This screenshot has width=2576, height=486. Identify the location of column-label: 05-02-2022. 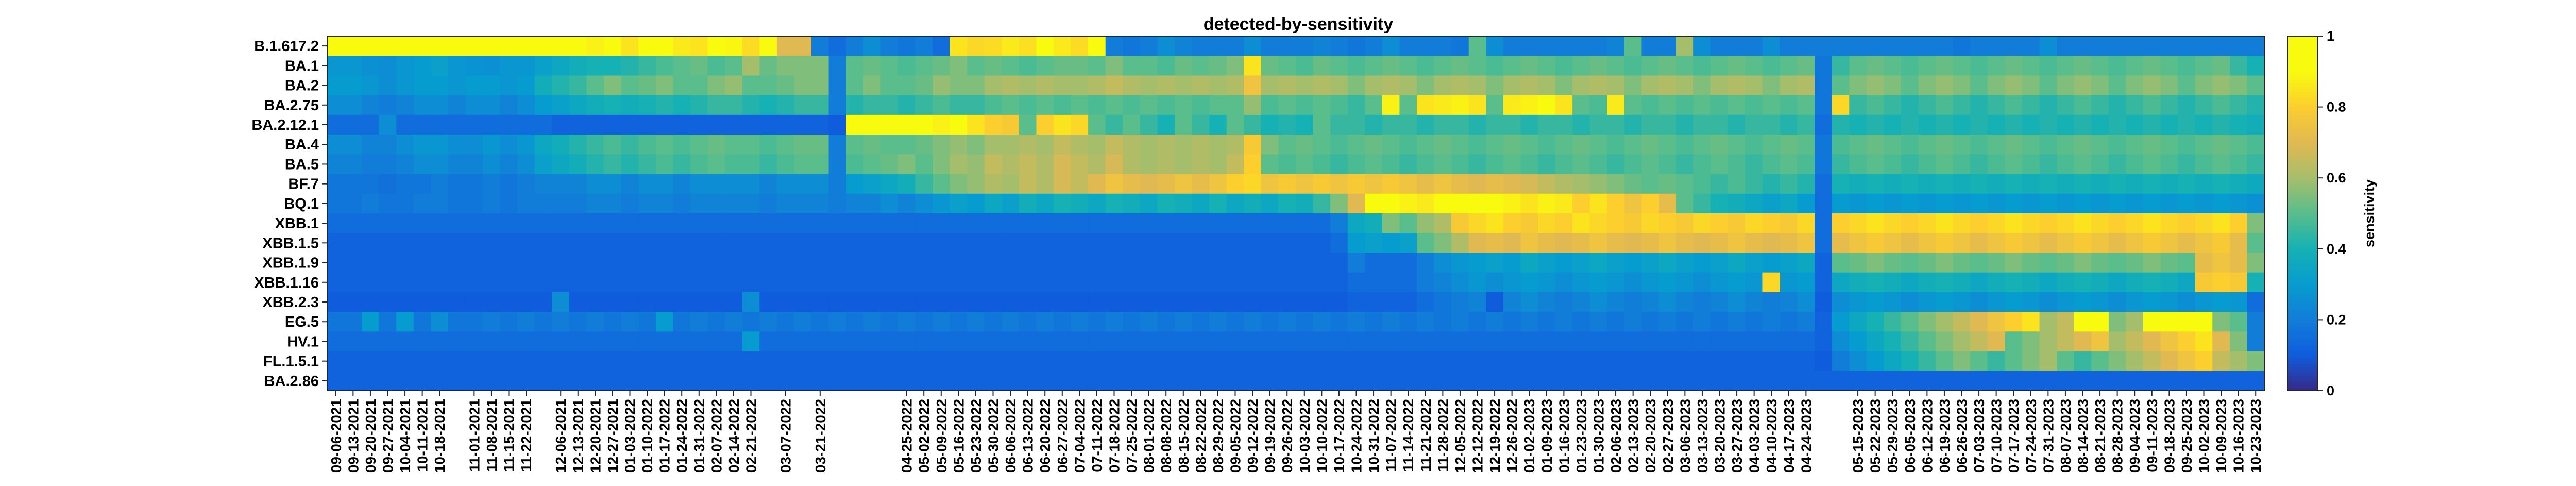
(924, 436).